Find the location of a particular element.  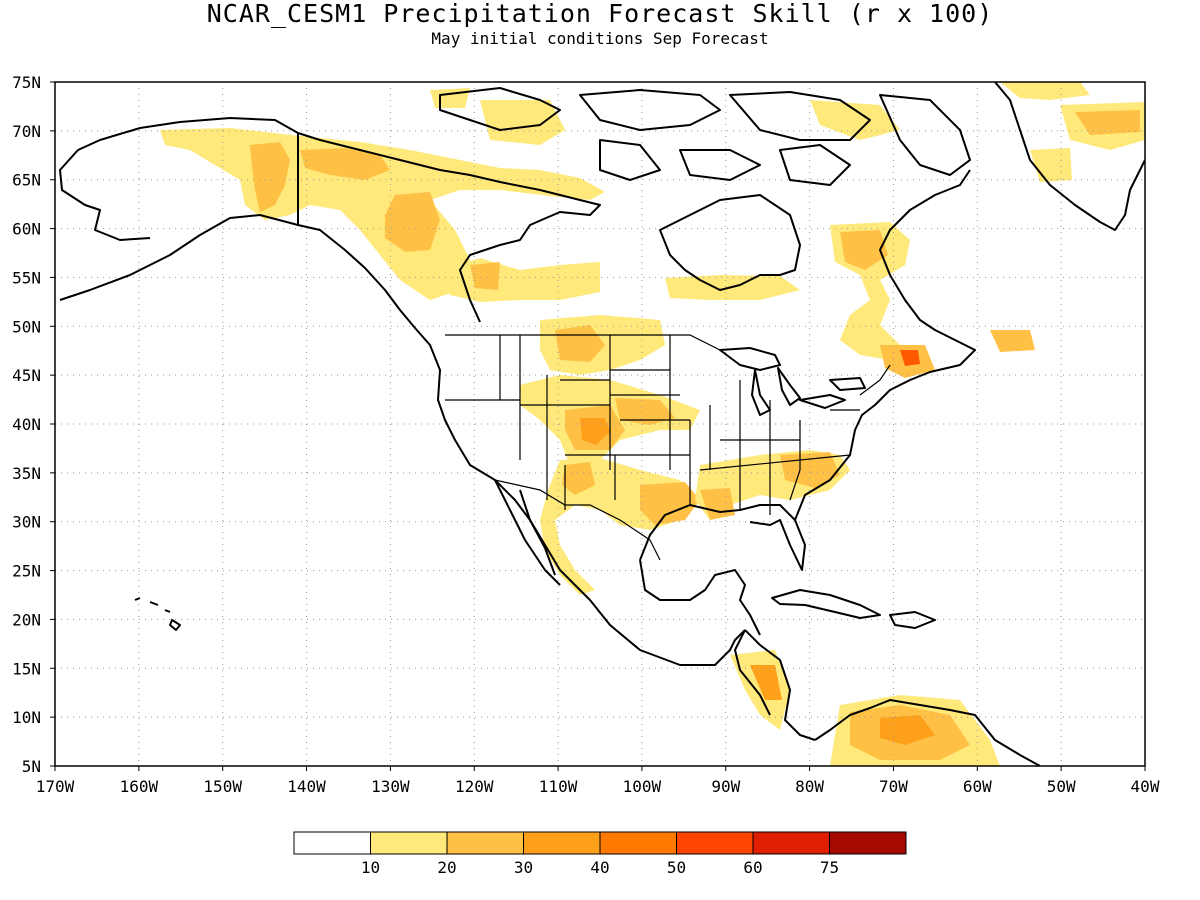

shade-newfoundland is located at coordinates (1012, 341).